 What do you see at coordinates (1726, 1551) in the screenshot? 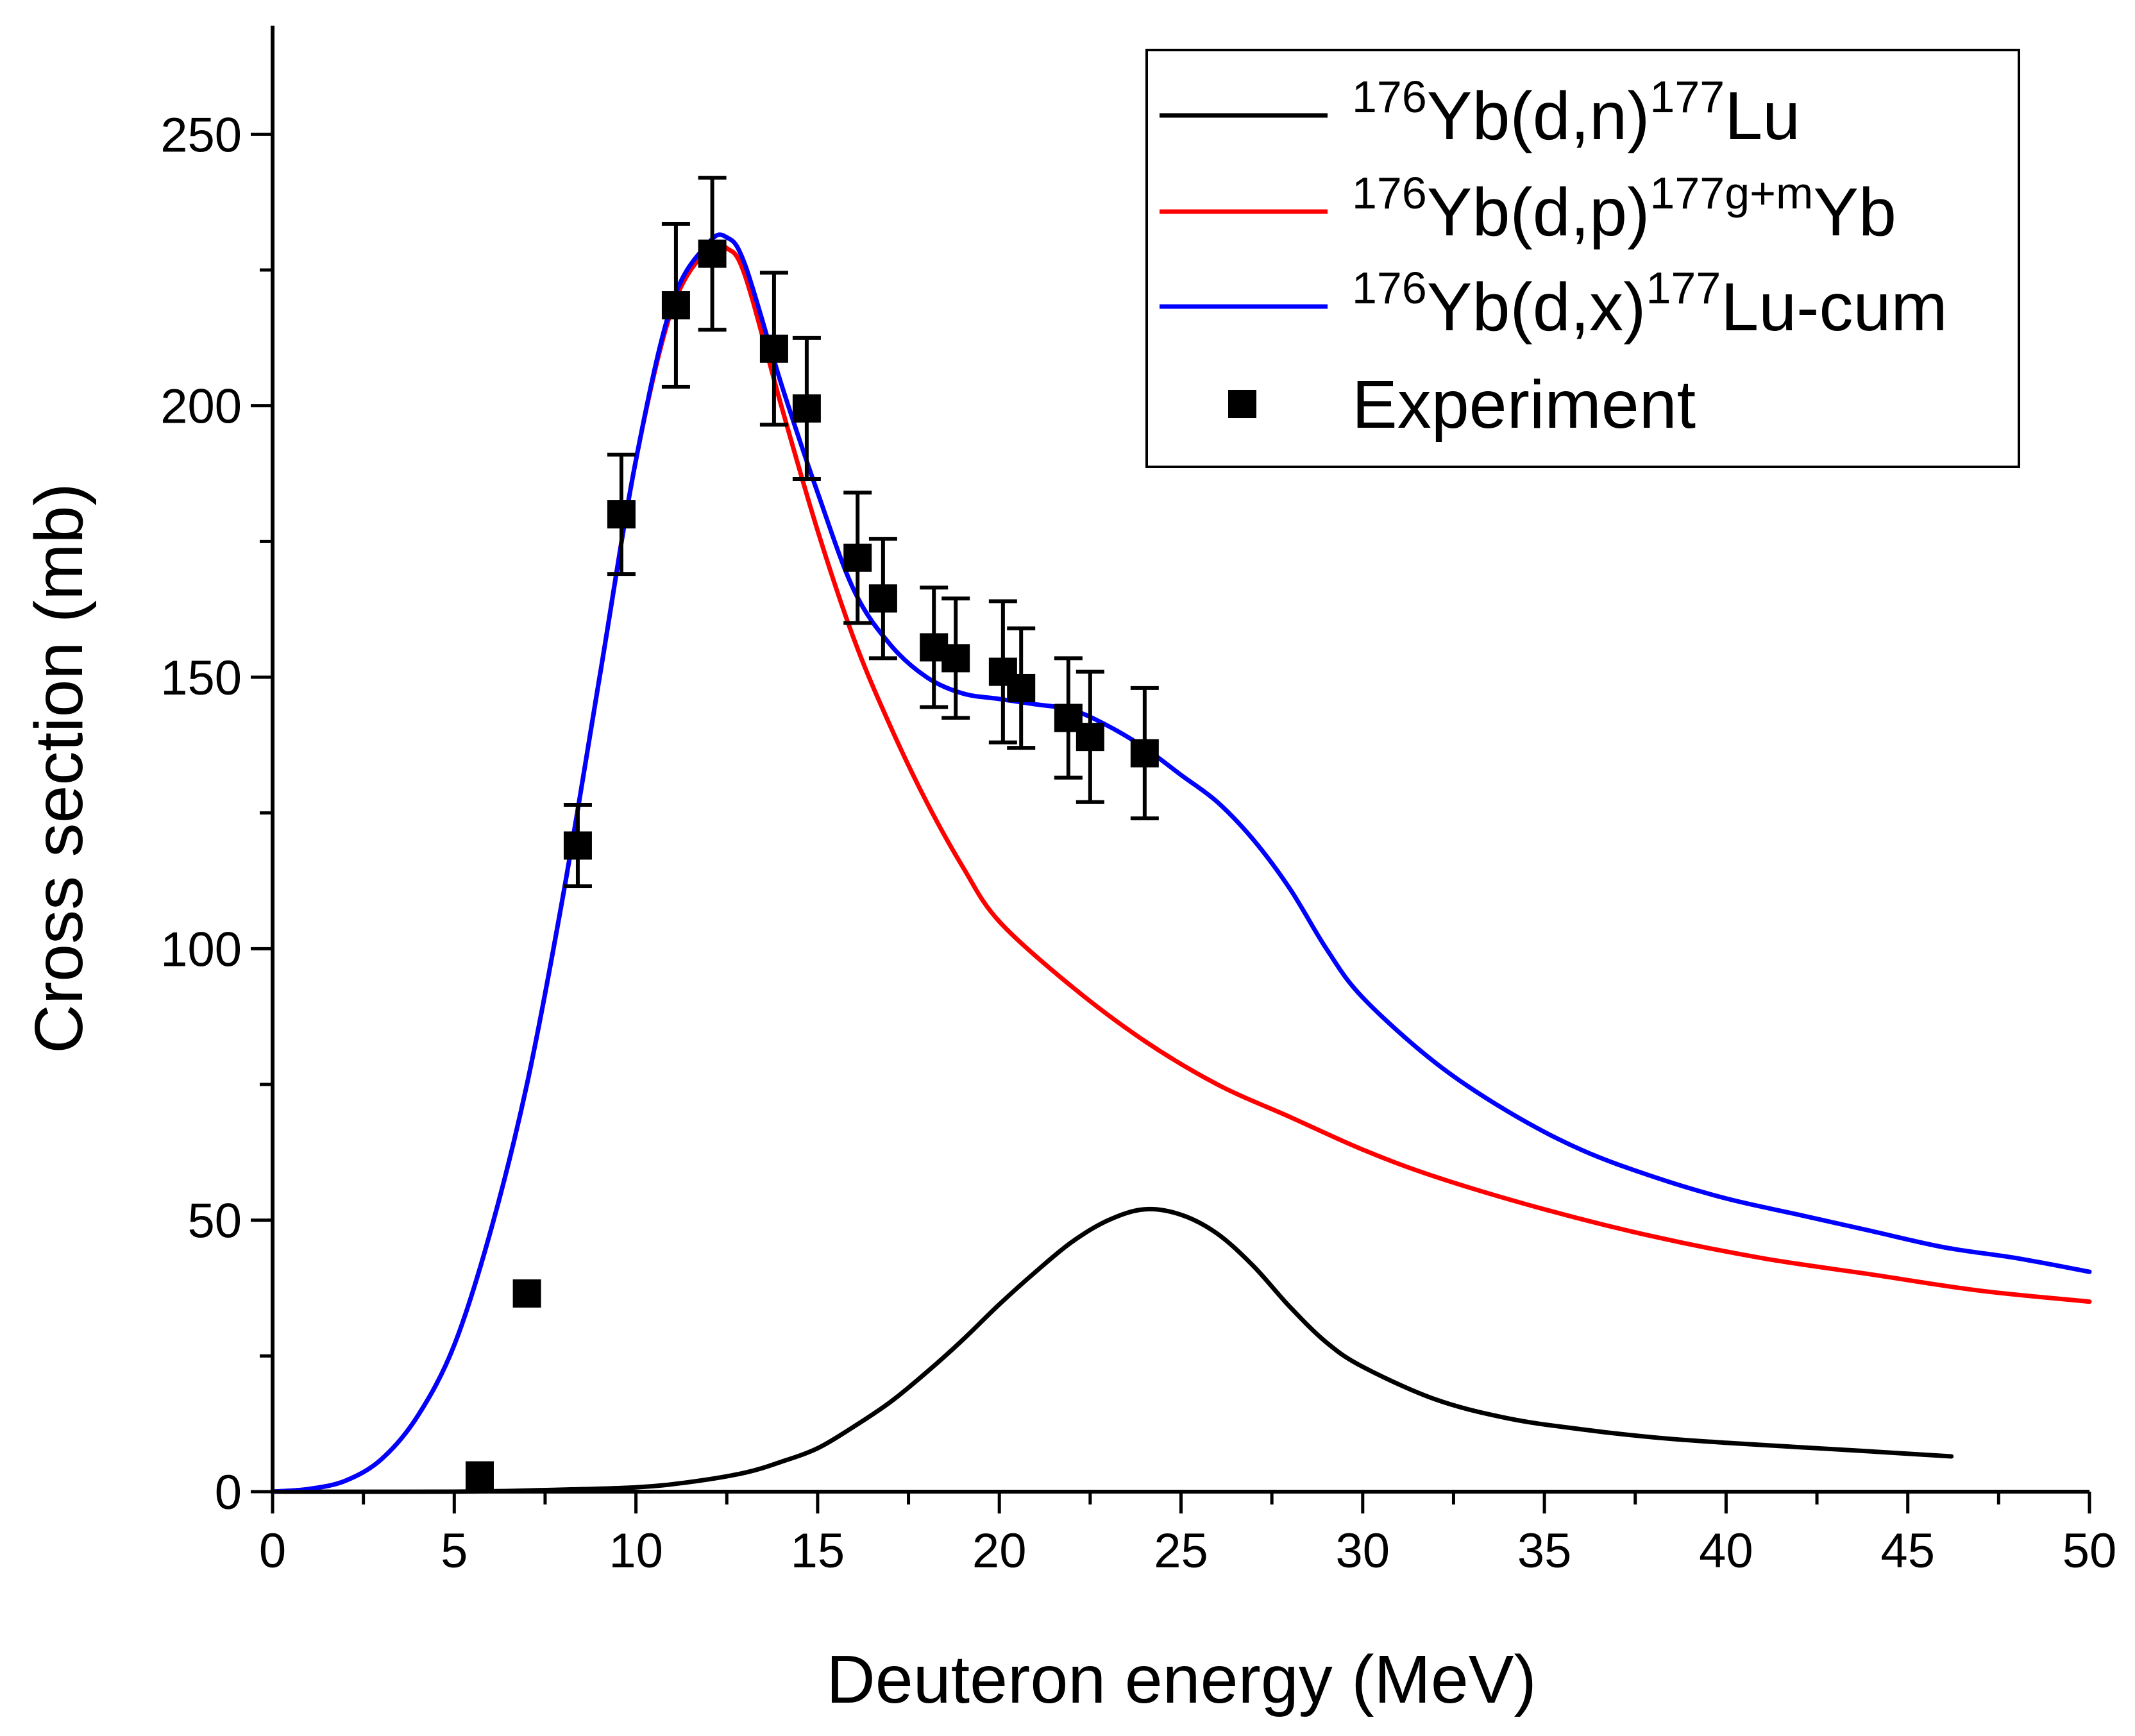
I see `x-tick-label: 40` at bounding box center [1726, 1551].